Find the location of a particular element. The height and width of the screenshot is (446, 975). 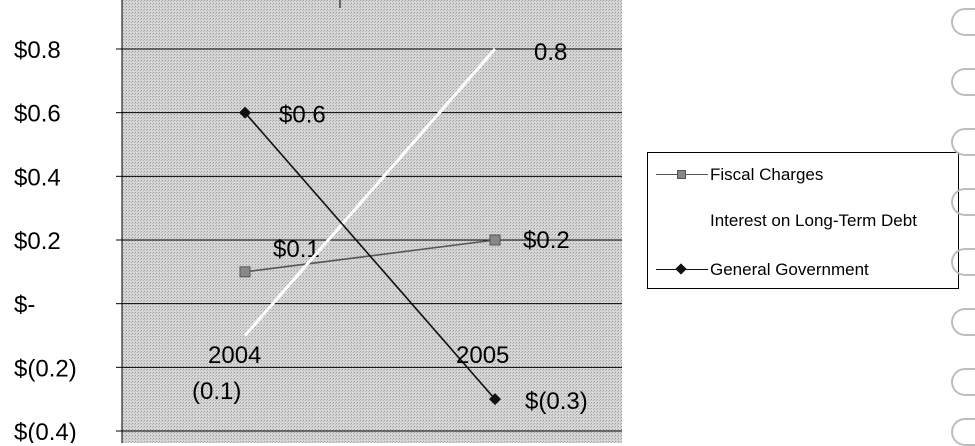

y-axis-tick-labels: $0.8 $0.6 $0.4 $0.2 $- $(0.2) $(0.4) is located at coordinates (45, 240).